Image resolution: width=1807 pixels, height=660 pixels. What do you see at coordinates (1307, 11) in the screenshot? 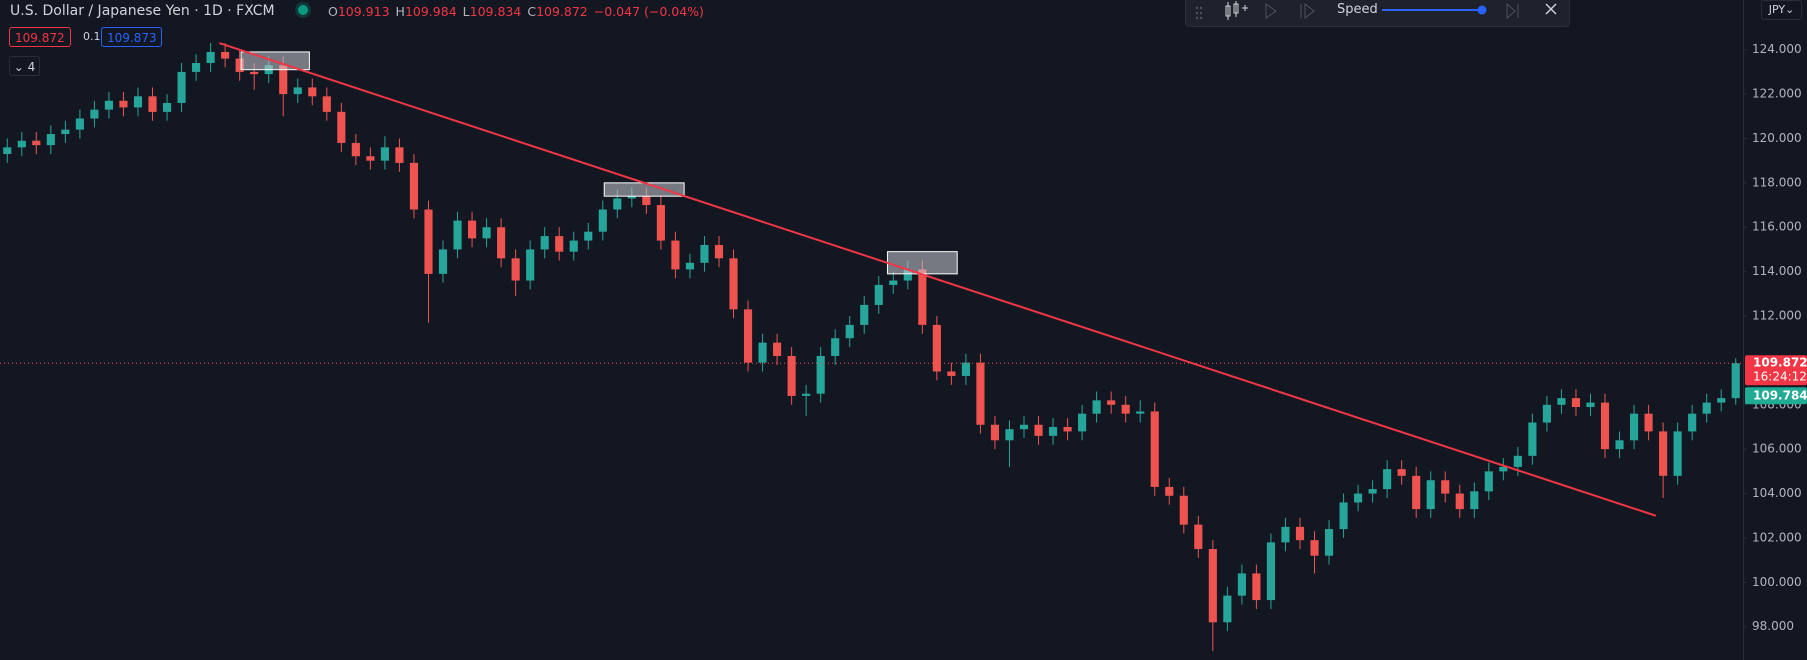
I see `step-button` at bounding box center [1307, 11].